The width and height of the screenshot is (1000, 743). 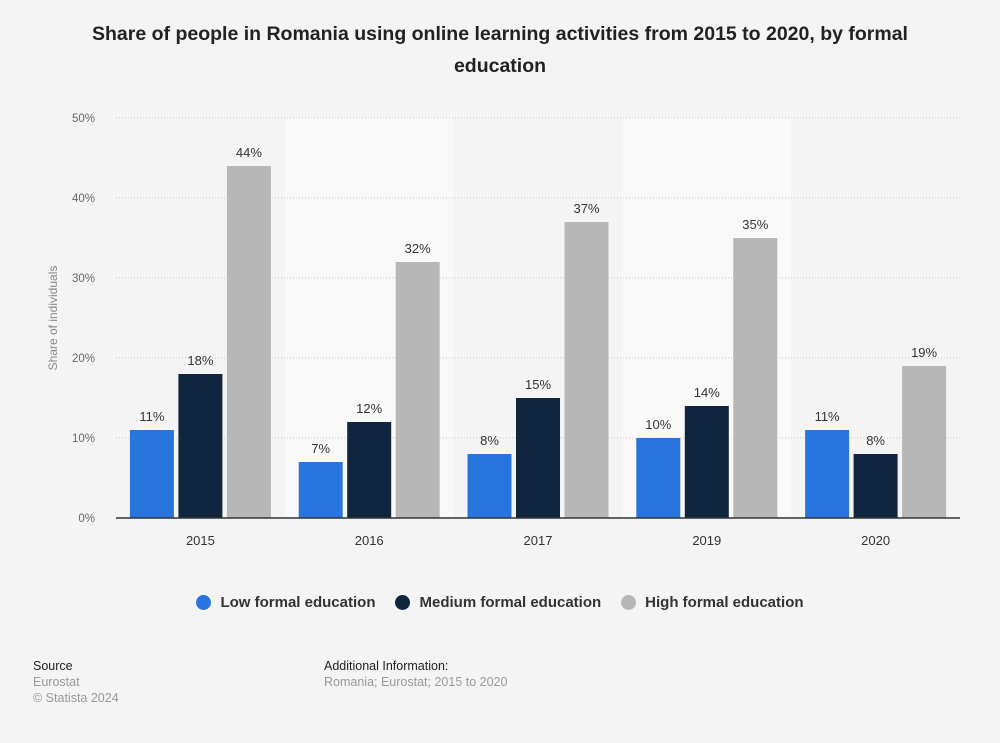 What do you see at coordinates (538, 384) in the screenshot?
I see `data-label: 15%` at bounding box center [538, 384].